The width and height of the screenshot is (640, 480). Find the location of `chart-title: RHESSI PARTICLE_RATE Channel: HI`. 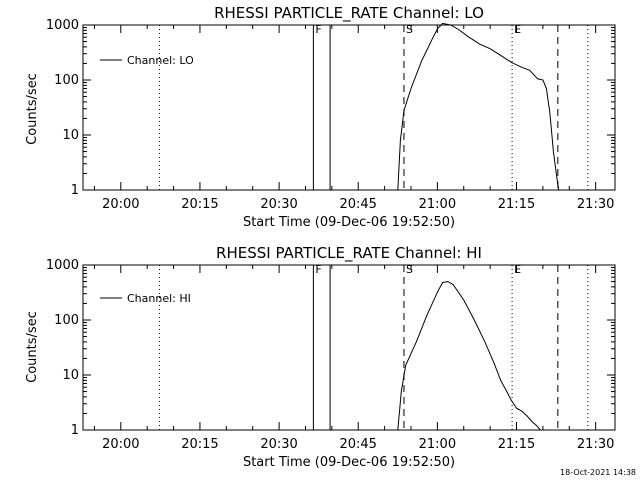

chart-title: RHESSI PARTICLE_RATE Channel: HI is located at coordinates (349, 253).